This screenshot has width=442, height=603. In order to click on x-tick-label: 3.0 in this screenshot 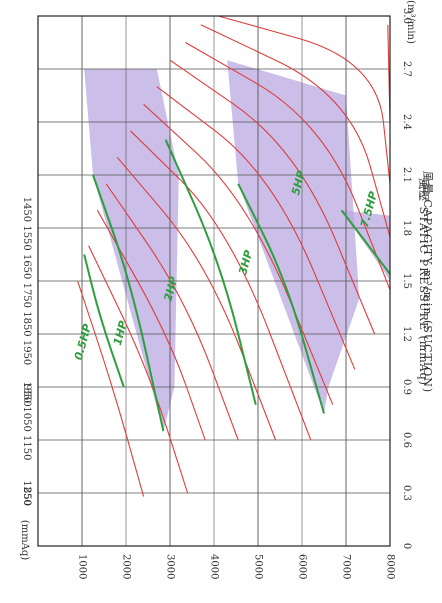, I will do `click(406, 16)`.